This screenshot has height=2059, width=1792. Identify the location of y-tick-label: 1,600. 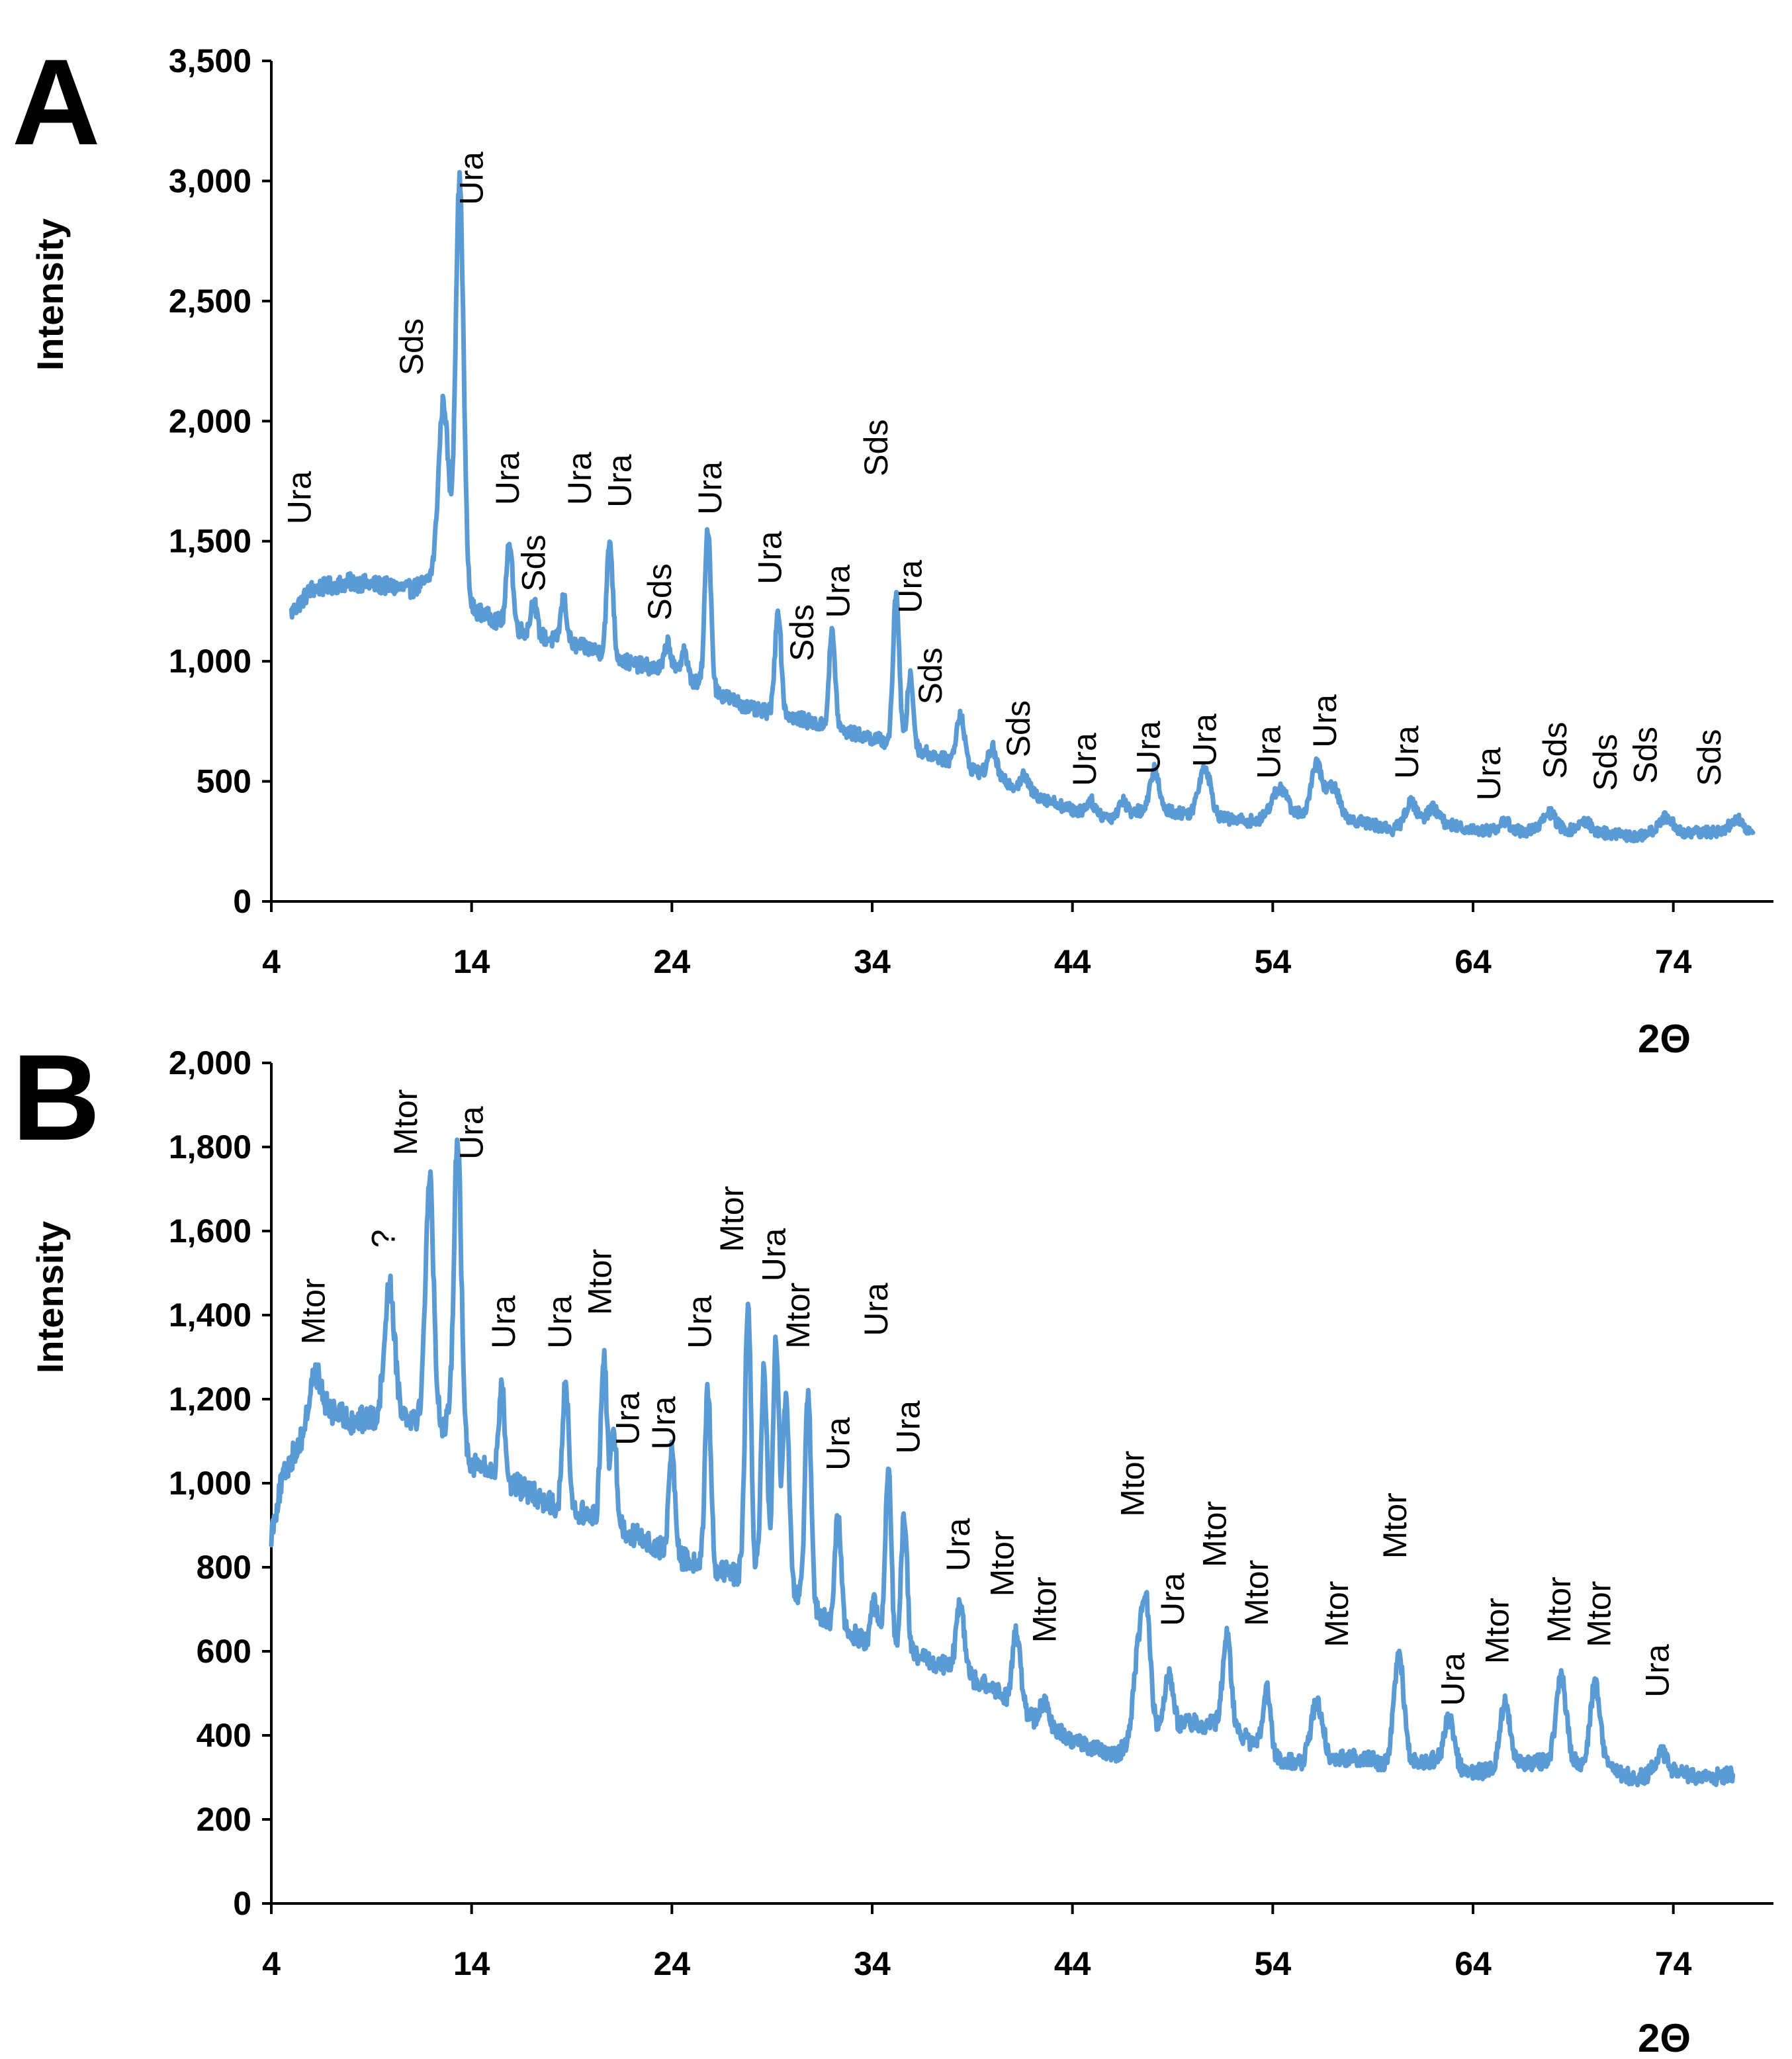
(210, 1231).